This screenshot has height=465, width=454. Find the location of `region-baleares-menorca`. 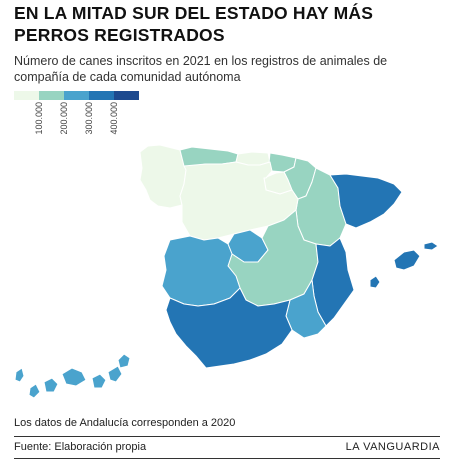

region-baleares-menorca is located at coordinates (431, 246).